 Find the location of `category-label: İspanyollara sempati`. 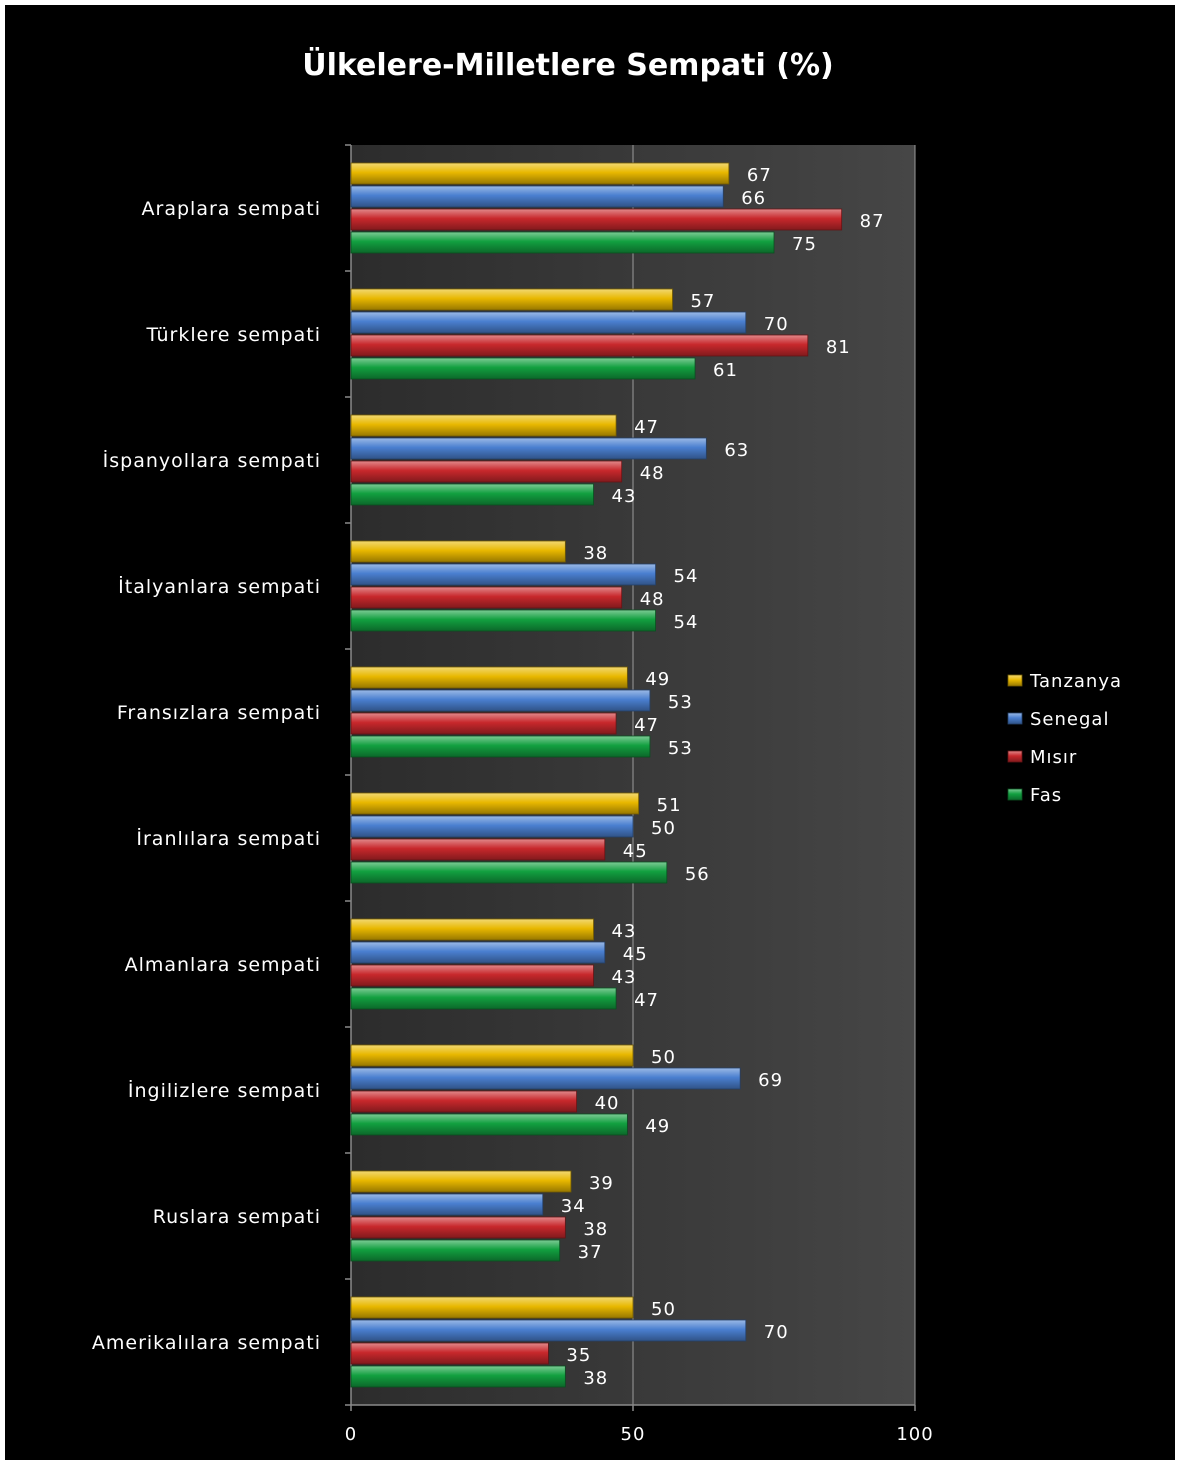

category-label: İspanyollara sempati is located at coordinates (212, 460).